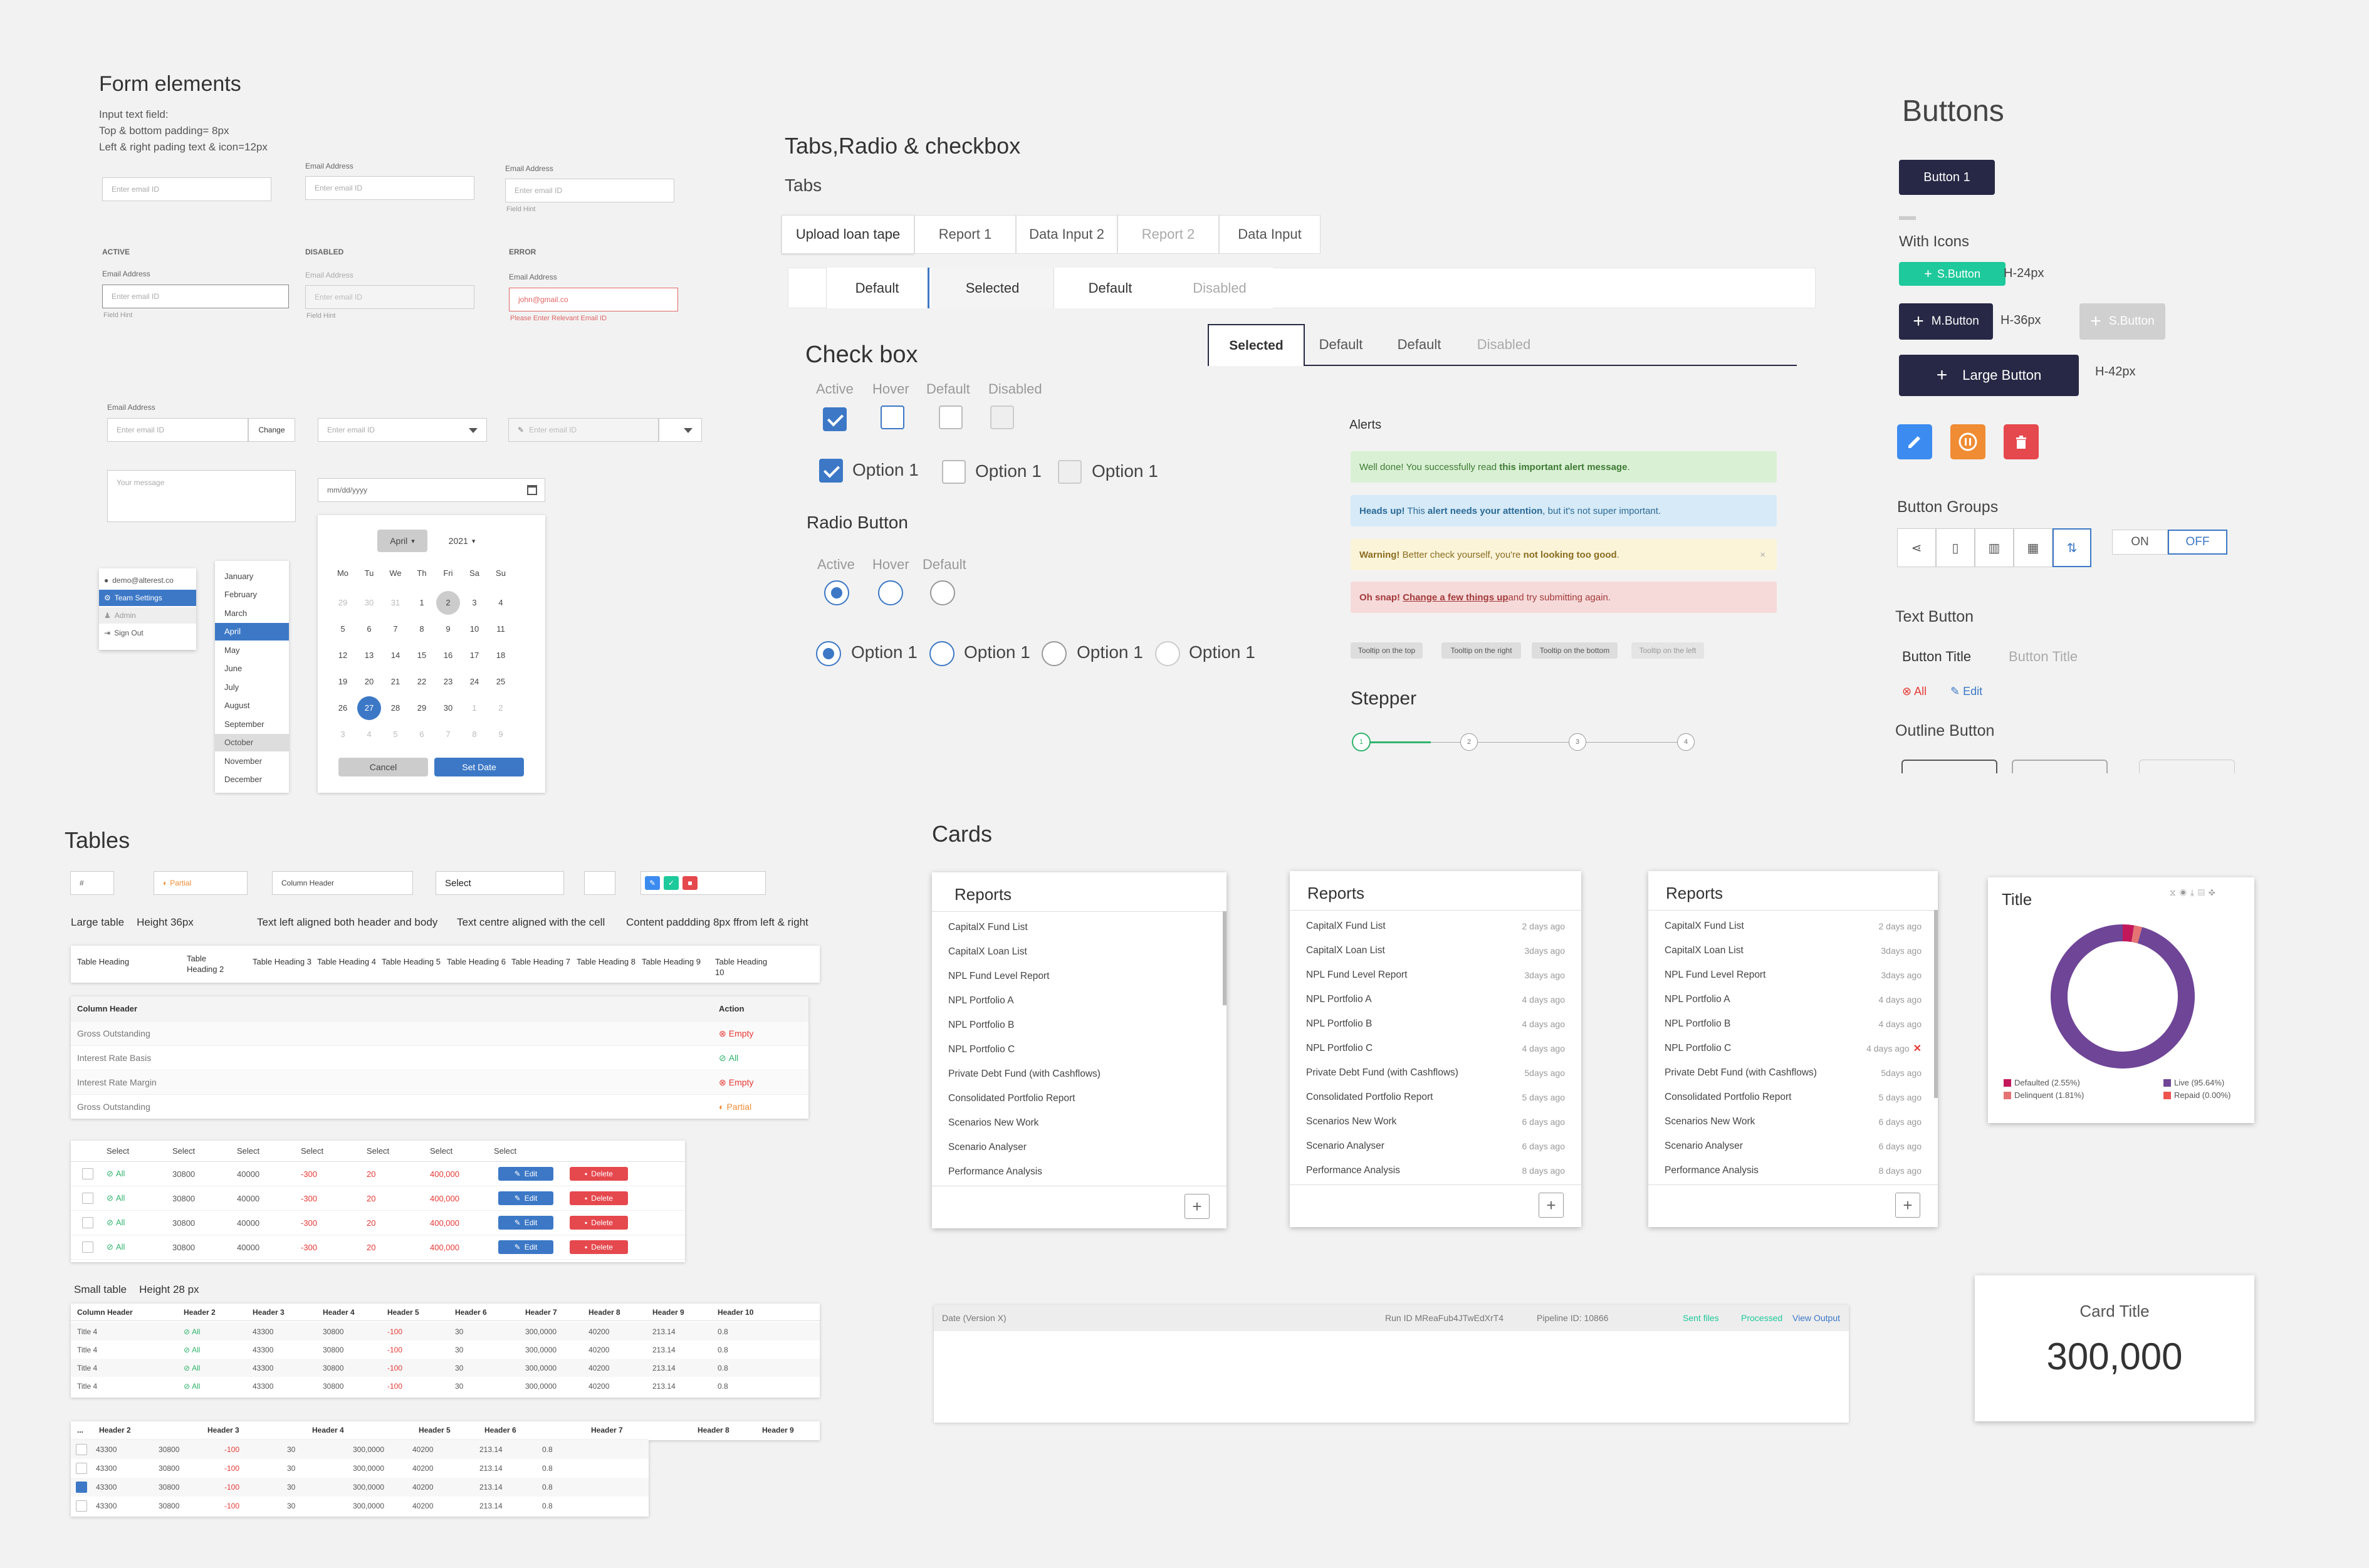 The width and height of the screenshot is (2369, 1568). Describe the element at coordinates (369, 708) in the screenshot. I see `calendar-day: 27` at that location.